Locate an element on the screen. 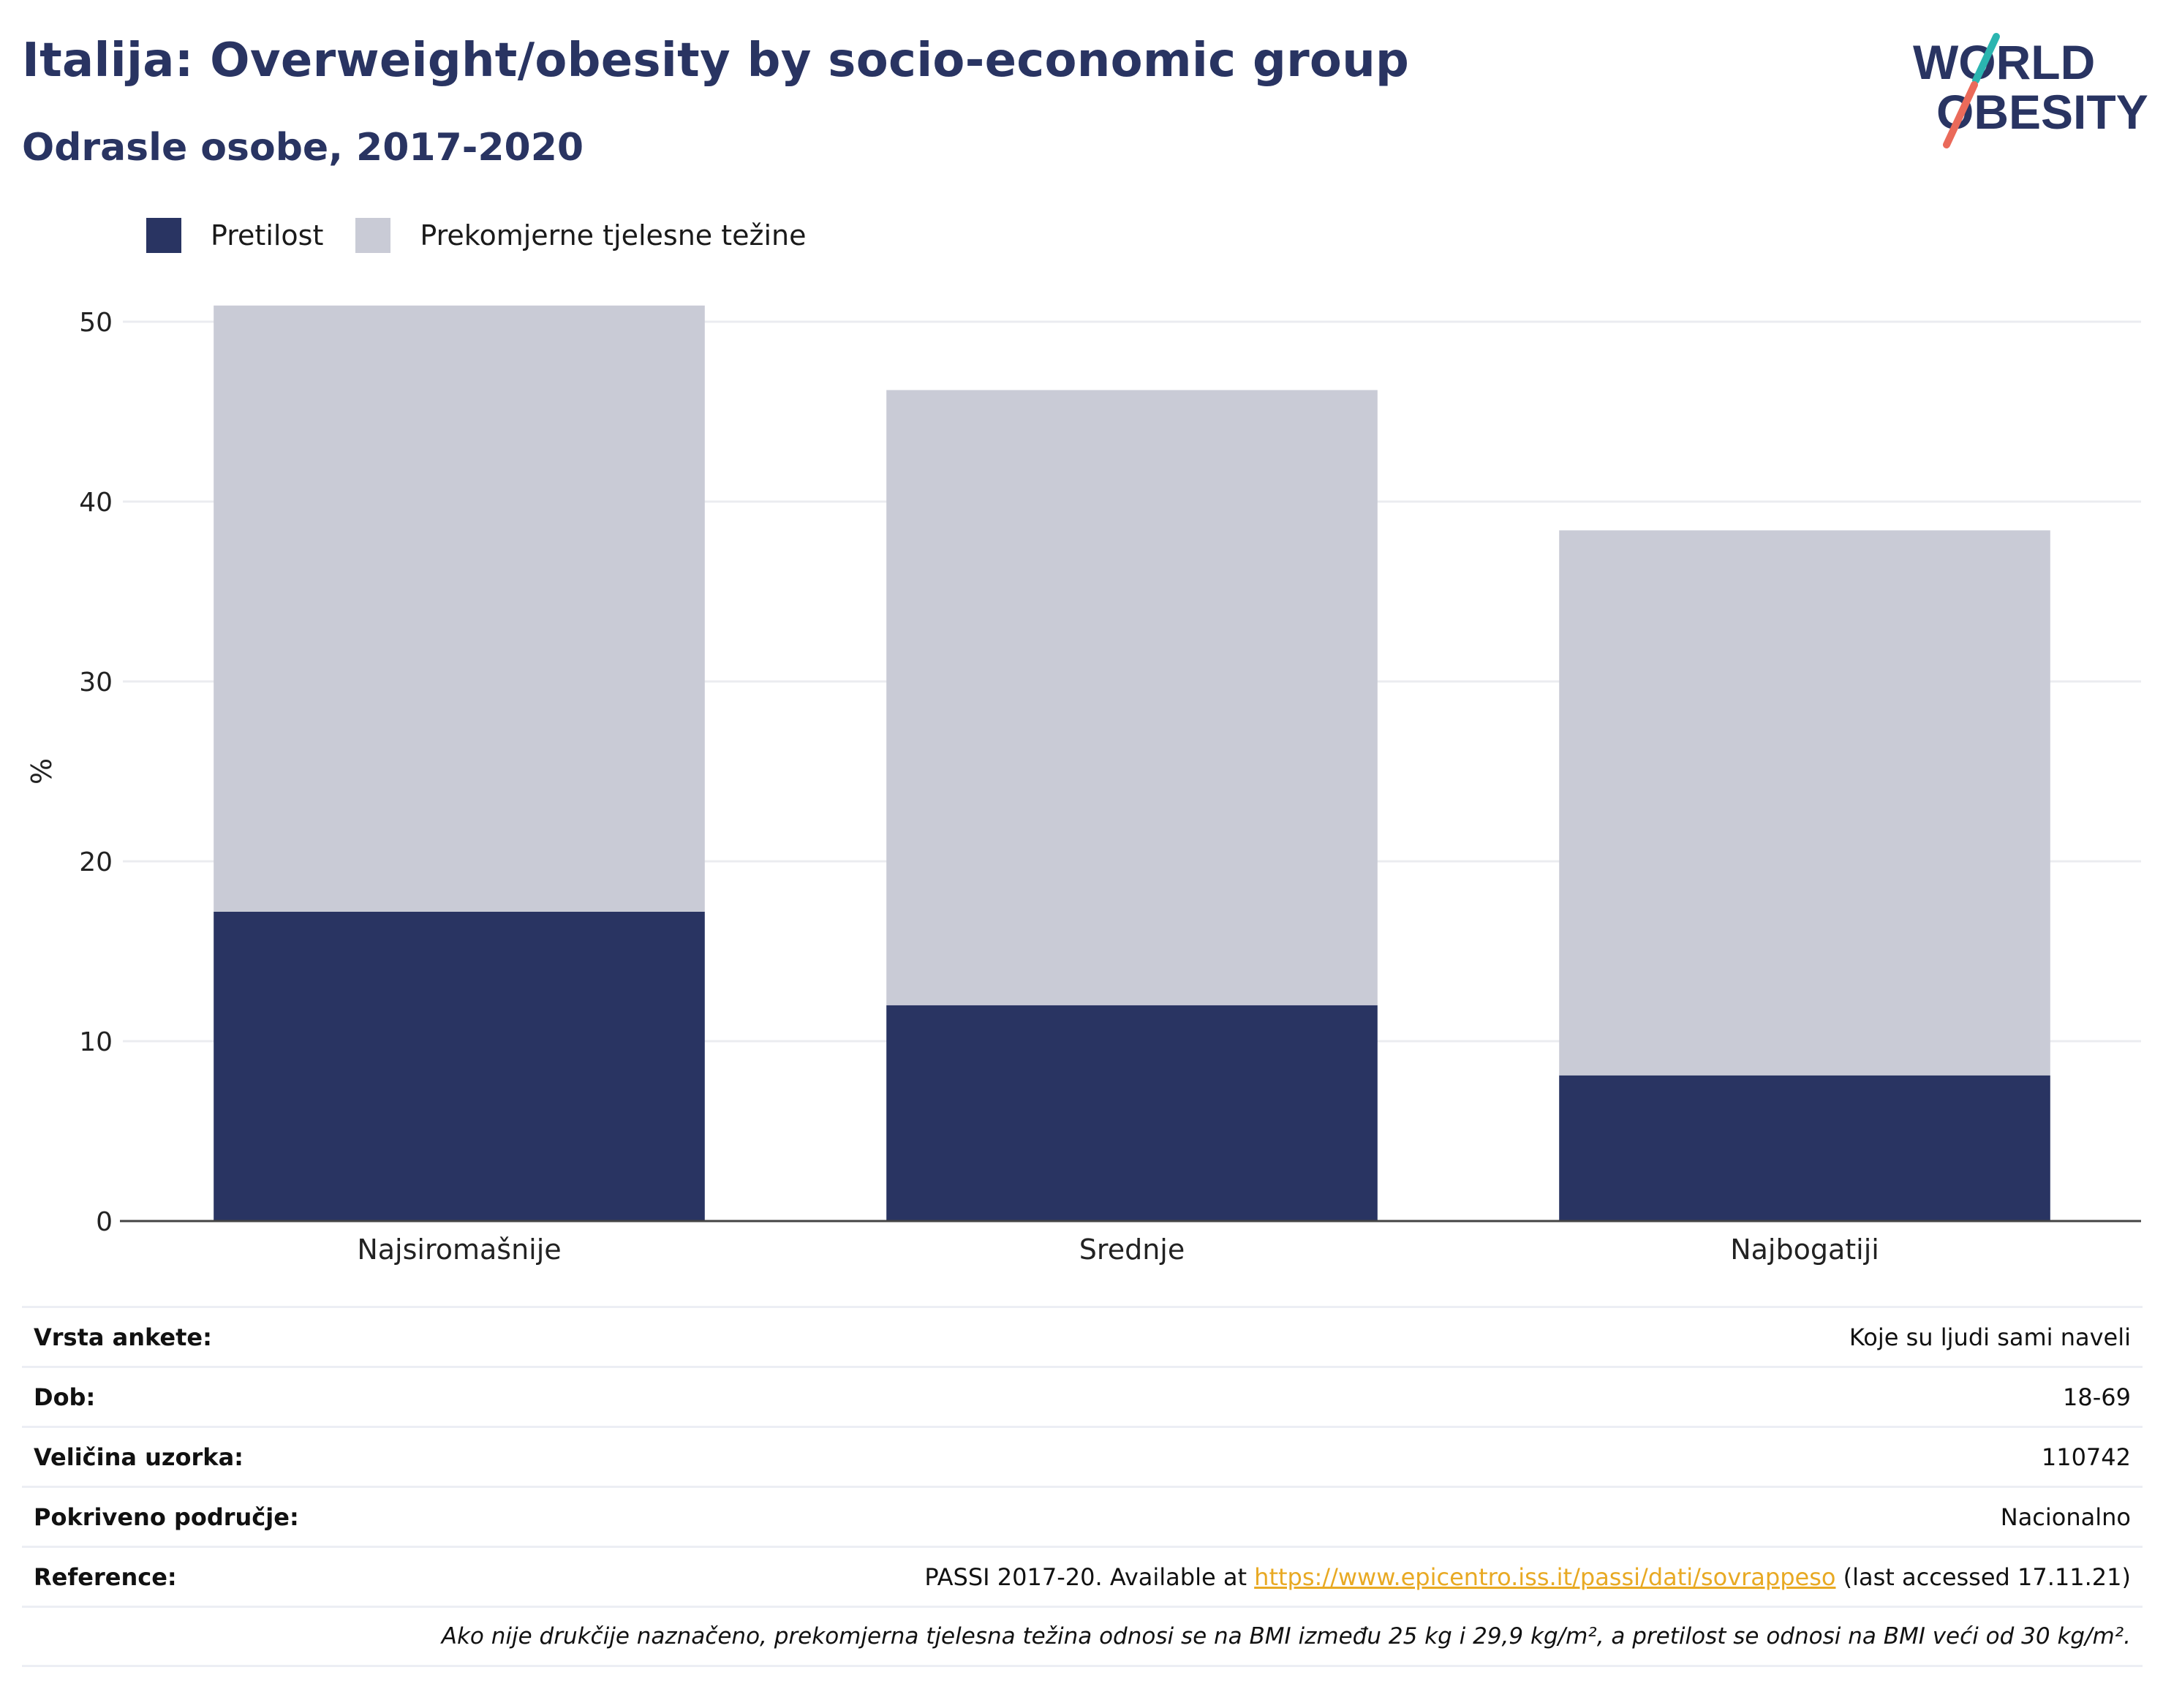 This screenshot has width=2163, height=1708. reference-suffix: (last accessed 17.11.21) is located at coordinates (1983, 1576).